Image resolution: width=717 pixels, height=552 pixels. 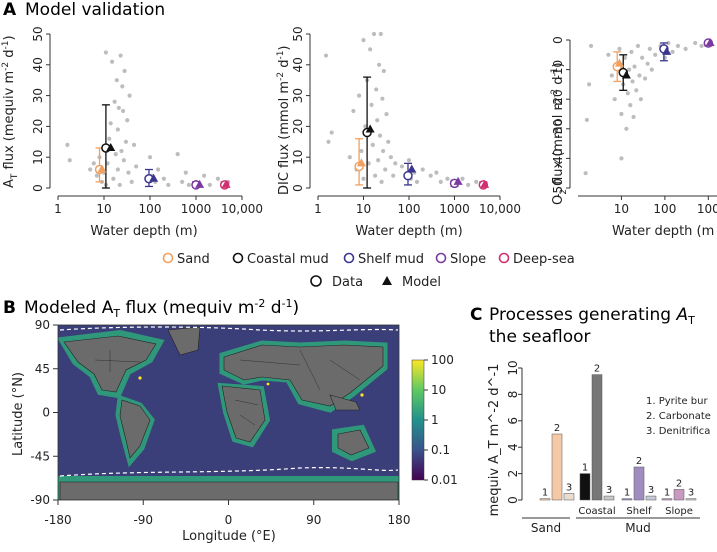 What do you see at coordinates (663, 231) in the screenshot?
I see `a3-xlabel: Water depth (m` at bounding box center [663, 231].